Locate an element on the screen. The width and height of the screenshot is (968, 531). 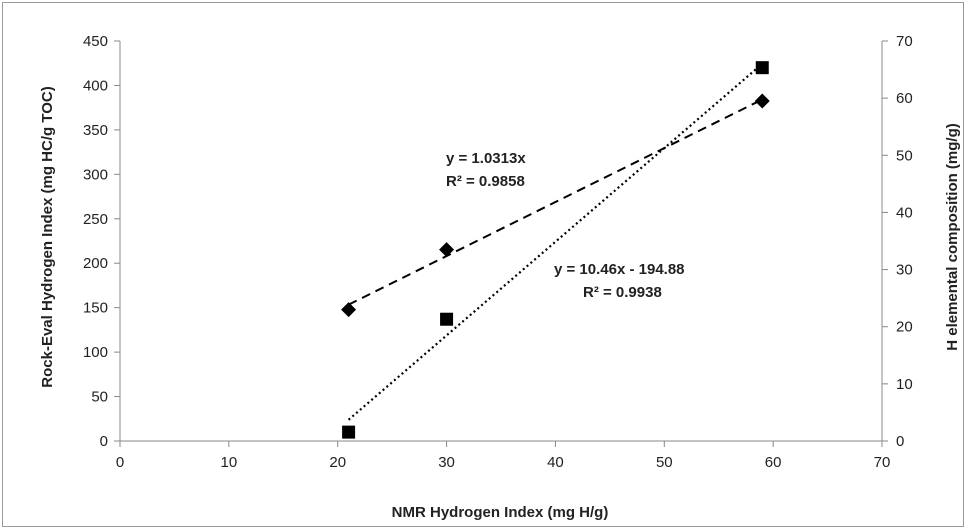
x-tick-label: 50 is located at coordinates (664, 462).